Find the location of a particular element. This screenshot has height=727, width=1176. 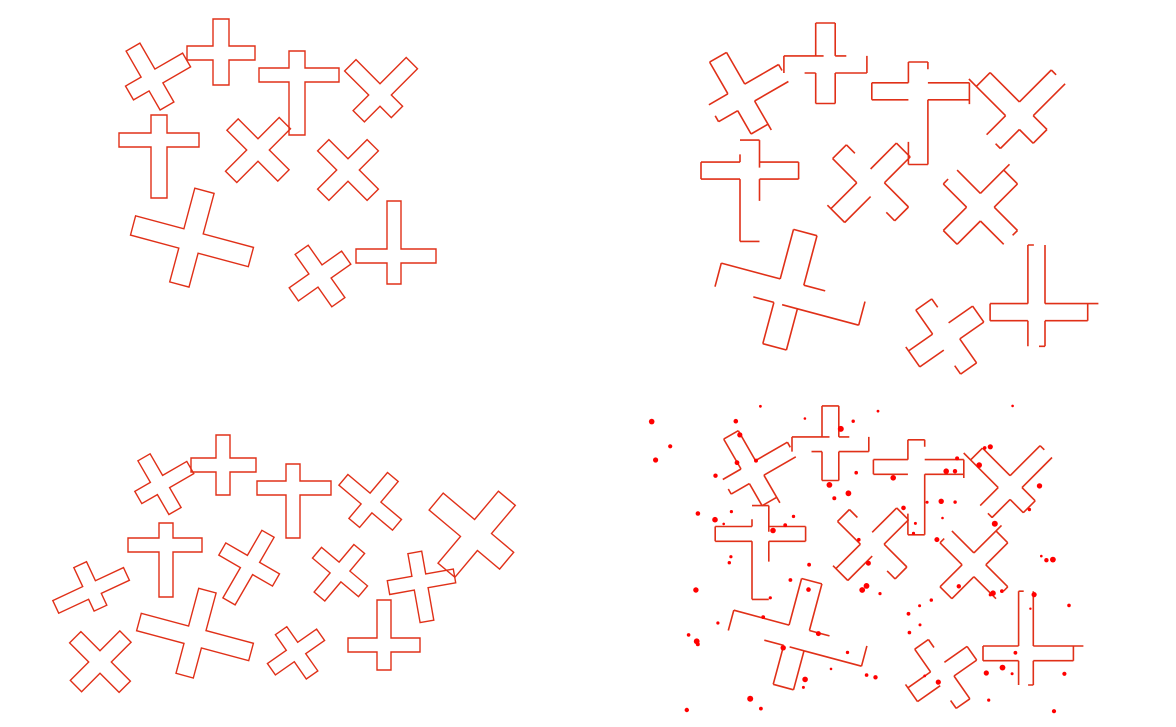

panel-c-dense-crosses is located at coordinates (284, 563).